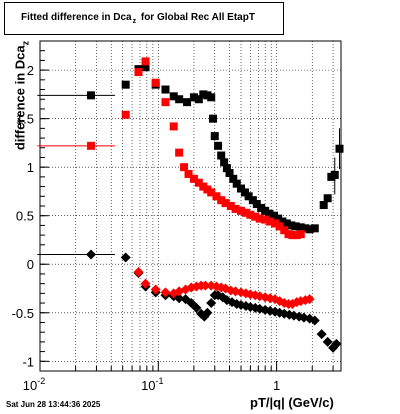 This screenshot has width=400, height=414. What do you see at coordinates (152, 384) in the screenshot?
I see `x-tick-label: 10⁻¹` at bounding box center [152, 384].